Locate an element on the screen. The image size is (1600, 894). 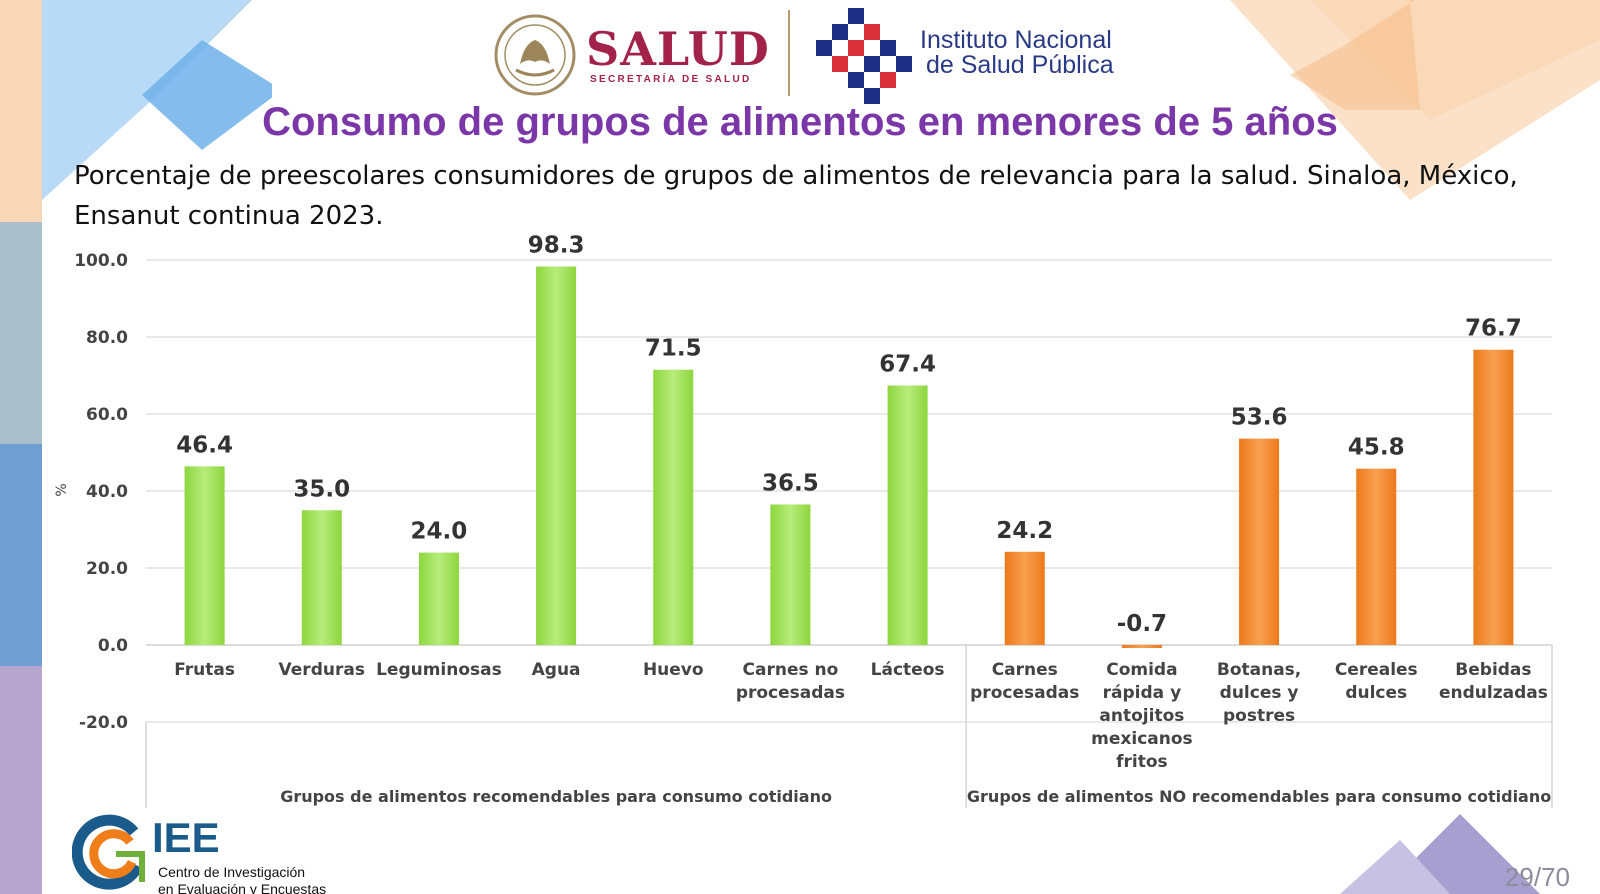
insp-name-line1: Instituto Nacional is located at coordinates (1016, 40).